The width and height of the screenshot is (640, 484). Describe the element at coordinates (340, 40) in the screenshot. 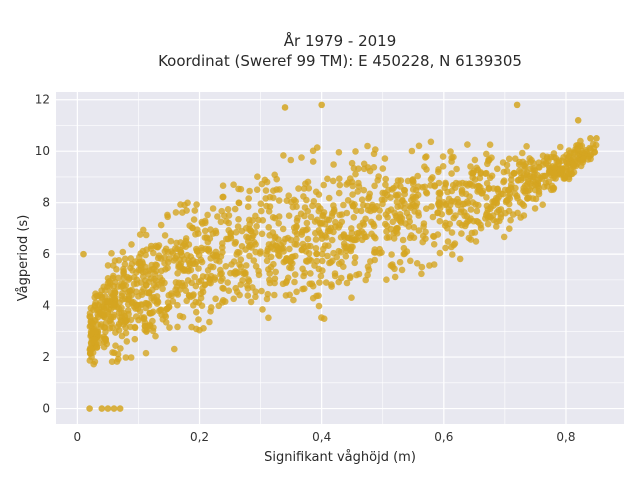

I see `chart-title-line1: År 1979 - 2019` at that location.